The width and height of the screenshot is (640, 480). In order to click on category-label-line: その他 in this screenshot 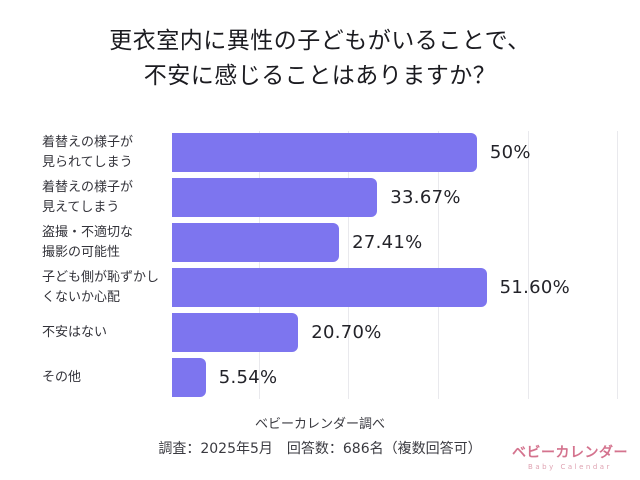, I will do `click(62, 377)`.